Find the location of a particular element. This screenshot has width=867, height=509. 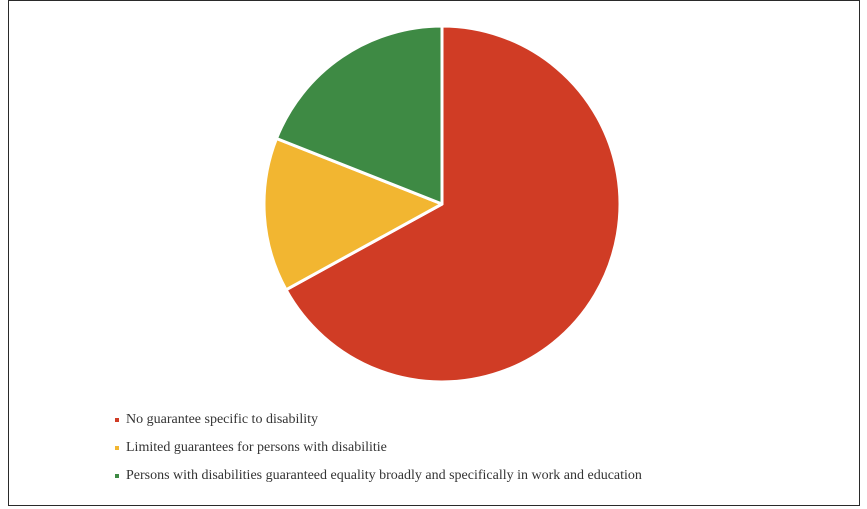

legend-label-no-guarantee: No guarantee specific to disability is located at coordinates (222, 419).